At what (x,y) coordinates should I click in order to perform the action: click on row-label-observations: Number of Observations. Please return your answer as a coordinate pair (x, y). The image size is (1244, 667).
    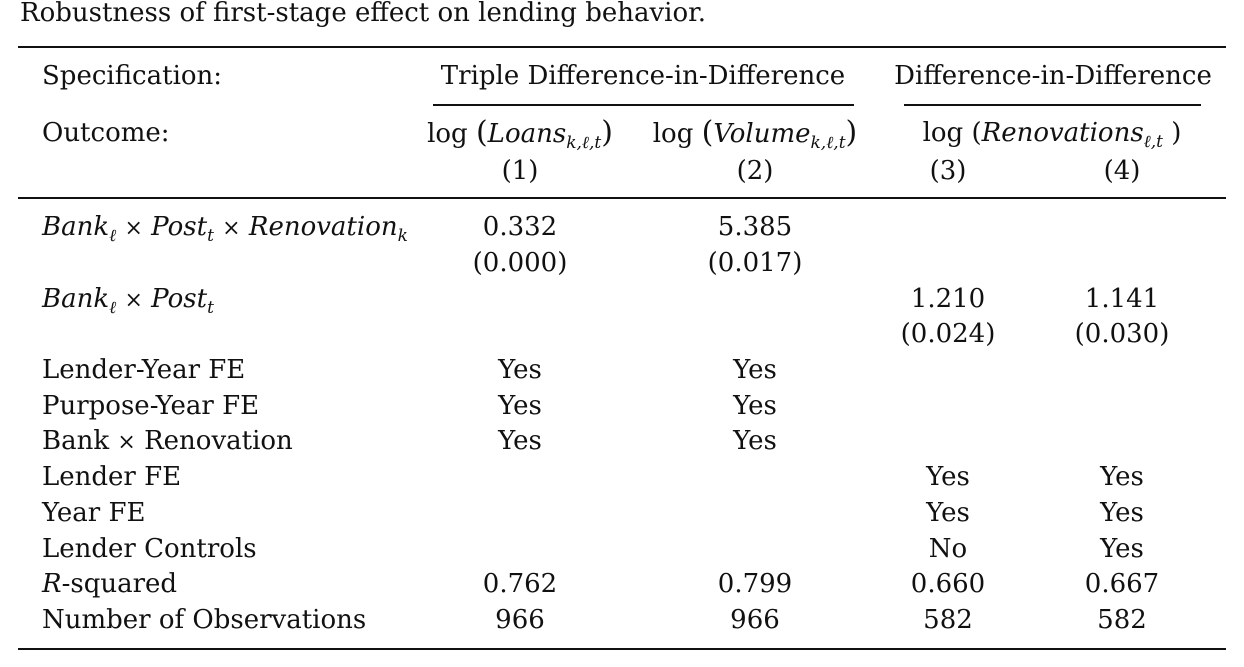
    Looking at the image, I should click on (204, 620).